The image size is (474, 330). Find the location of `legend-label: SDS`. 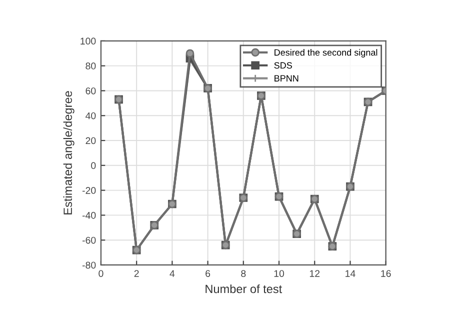

legend-label: SDS is located at coordinates (283, 65).